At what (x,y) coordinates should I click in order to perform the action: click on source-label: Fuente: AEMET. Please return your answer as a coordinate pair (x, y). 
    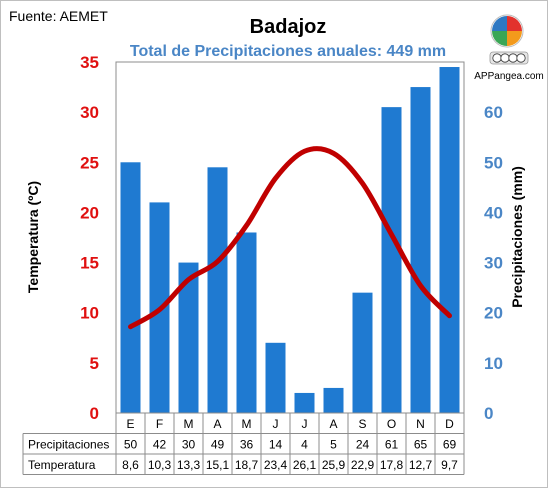
    Looking at the image, I should click on (58, 16).